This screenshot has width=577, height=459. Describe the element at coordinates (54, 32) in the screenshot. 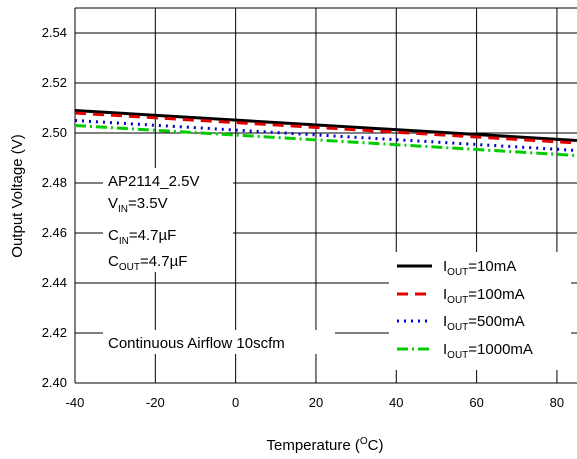

I see `y-tick-label: 2.54` at that location.